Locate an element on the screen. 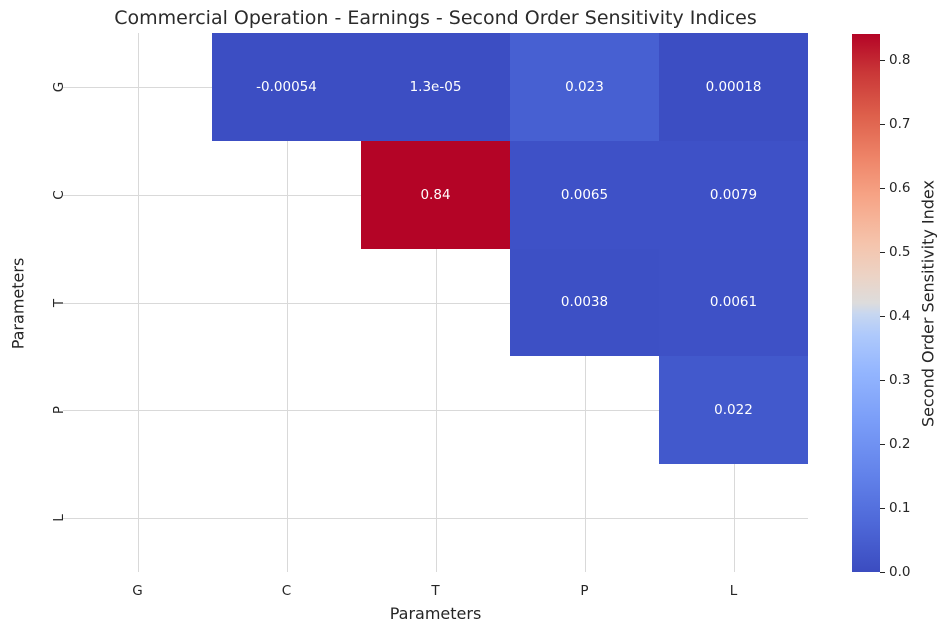  y-tick-label-L: L is located at coordinates (59, 518).